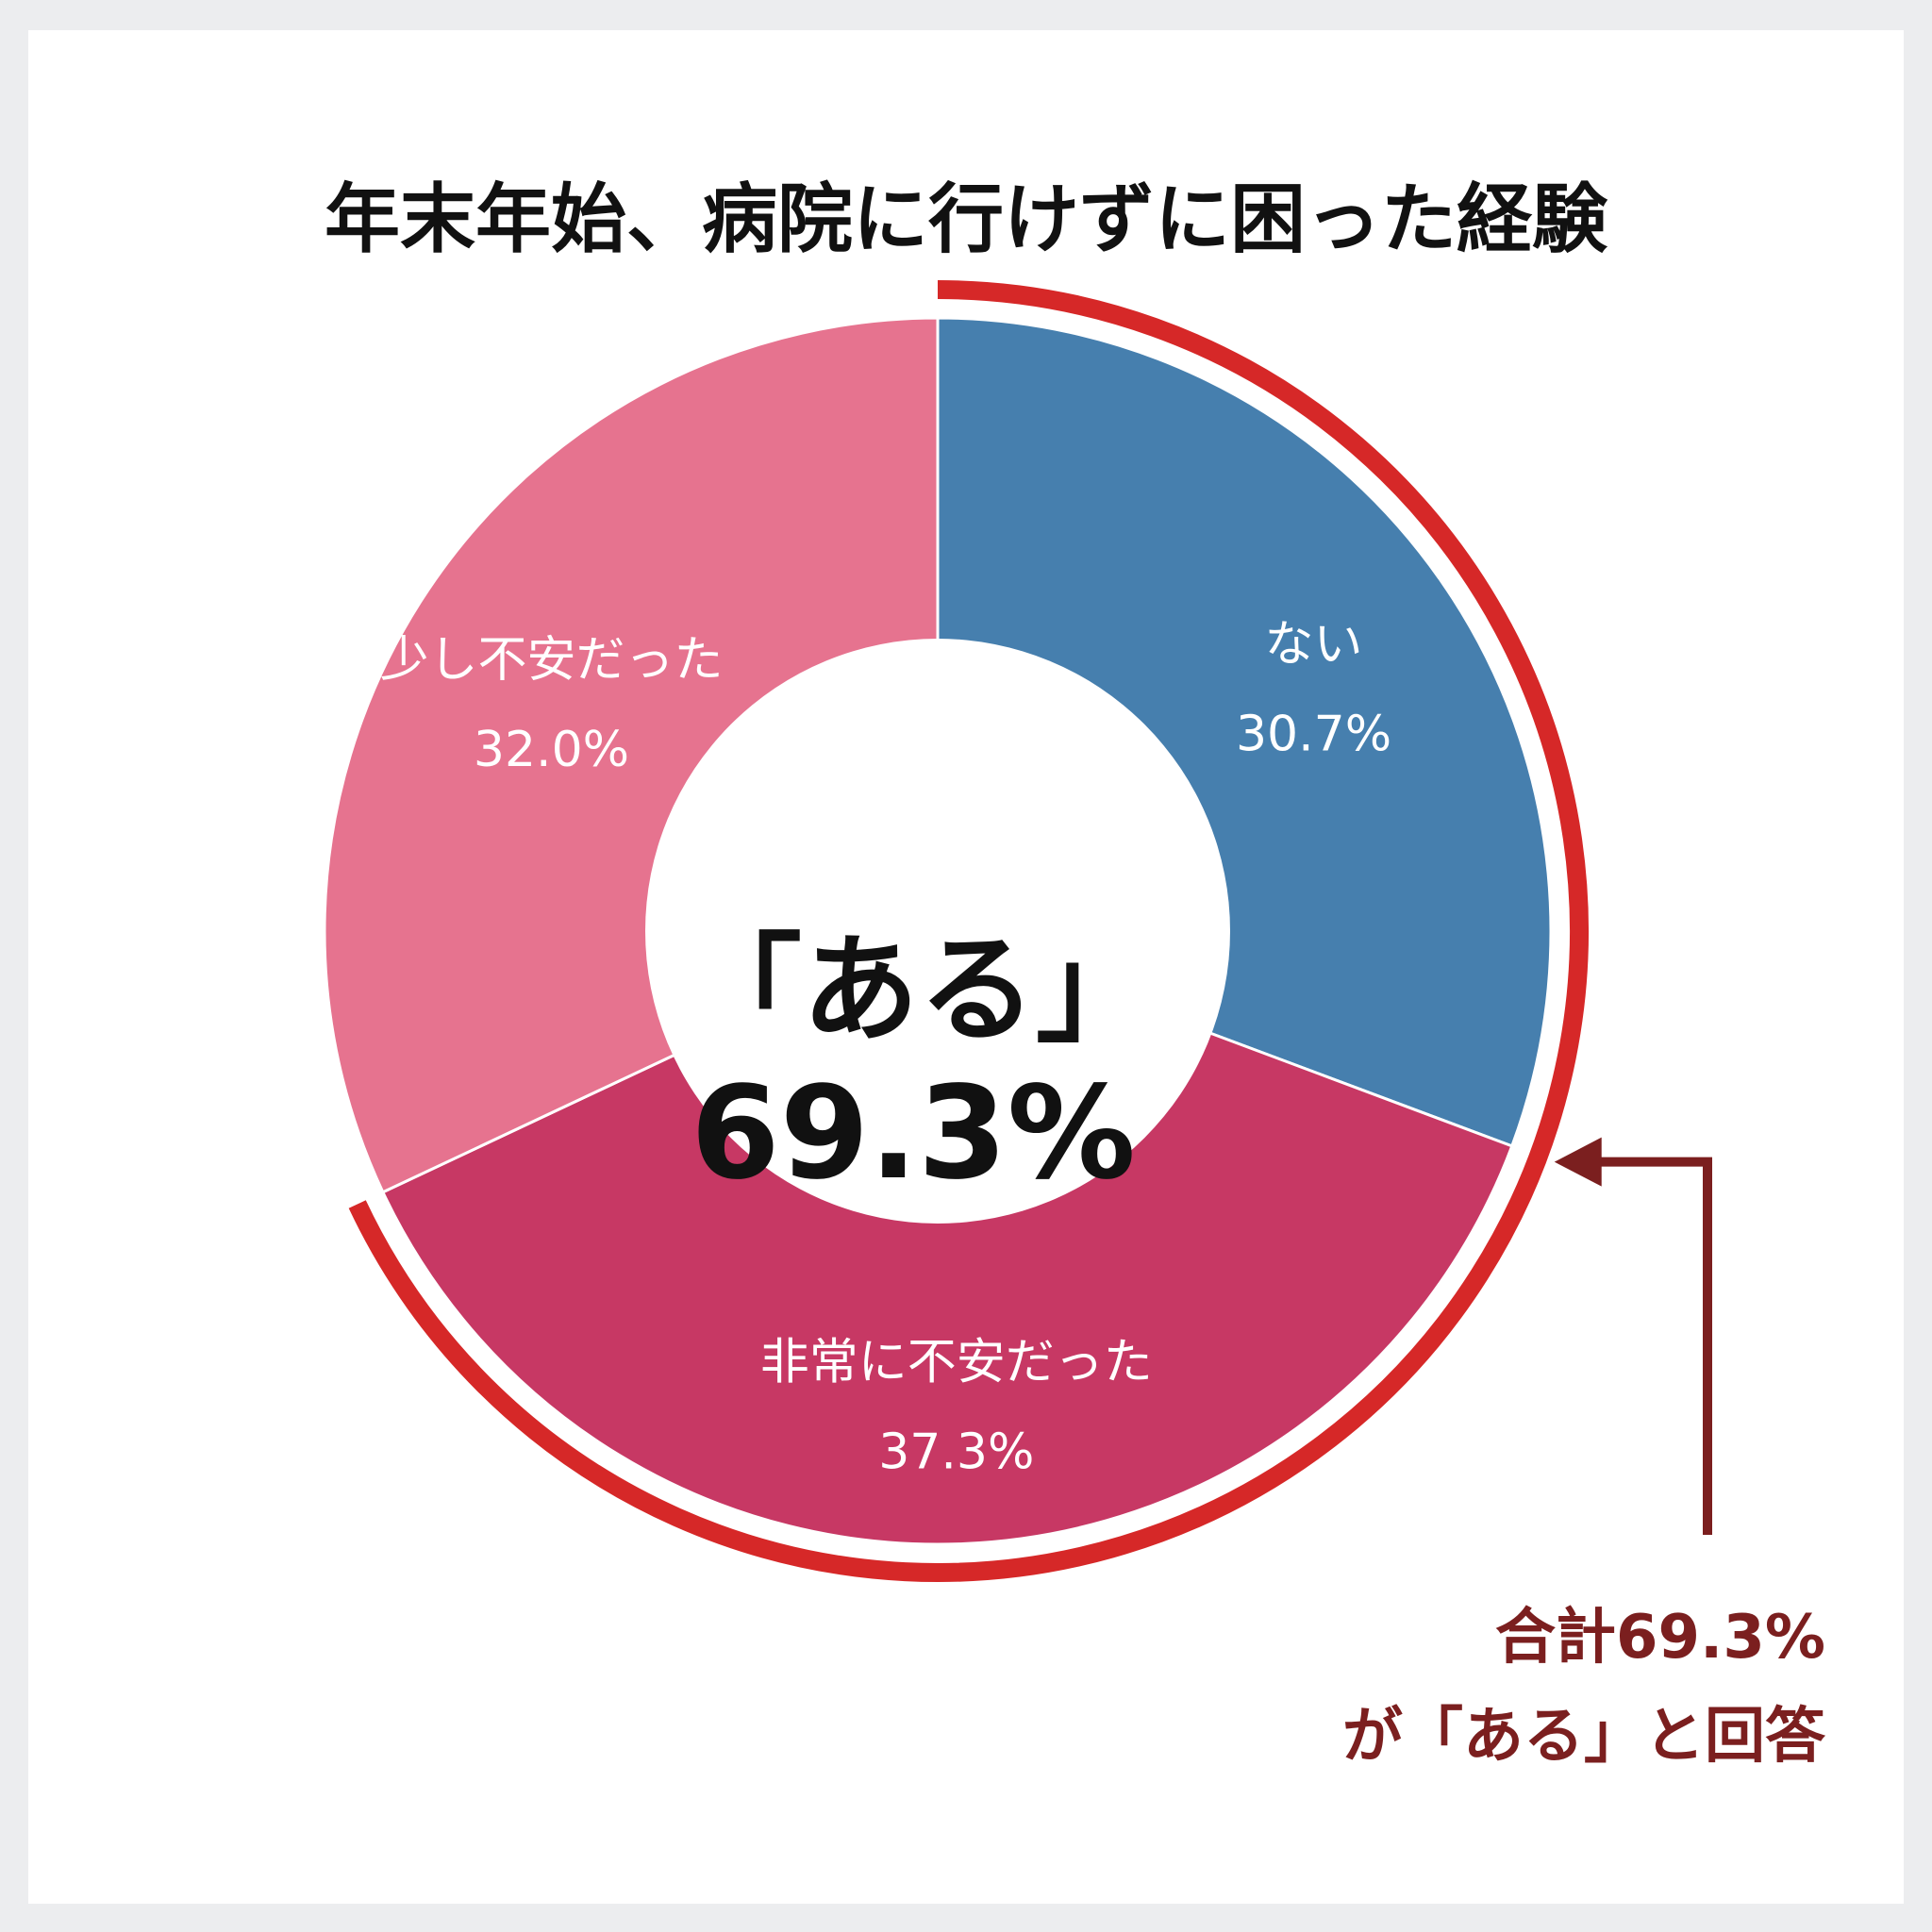 This screenshot has width=1932, height=1932. I want to click on slice-label-2: 少し不安だった, so click(551, 660).